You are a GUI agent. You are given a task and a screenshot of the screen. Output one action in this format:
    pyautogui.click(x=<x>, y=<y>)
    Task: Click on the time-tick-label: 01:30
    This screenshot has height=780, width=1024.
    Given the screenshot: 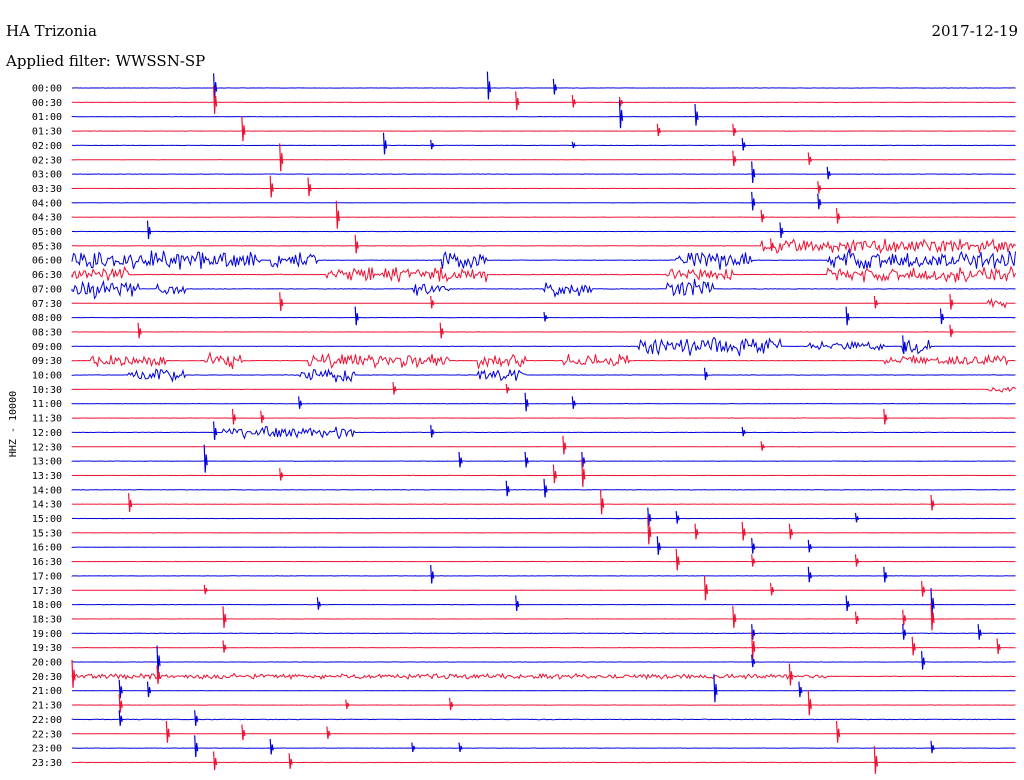 What is the action you would take?
    pyautogui.click(x=47, y=132)
    